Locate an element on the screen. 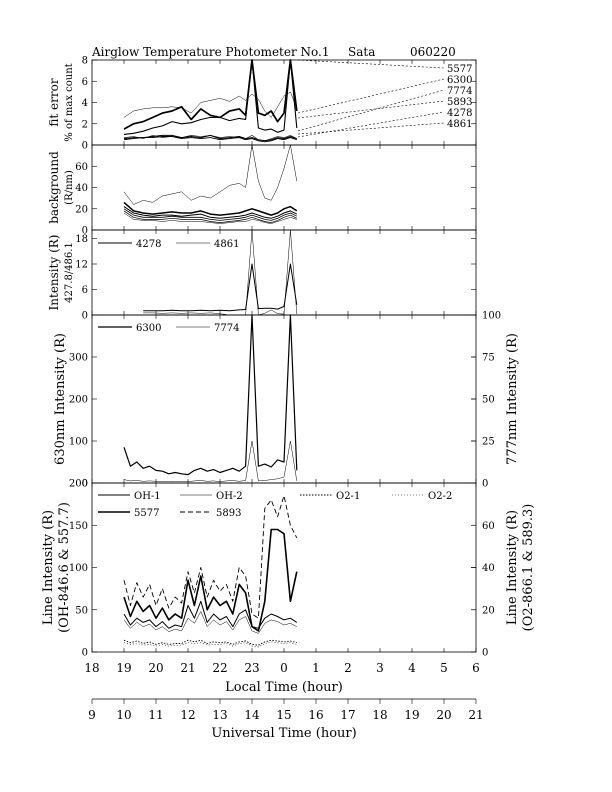 The image size is (612, 792). ut-tick-label: 17 is located at coordinates (347, 715).